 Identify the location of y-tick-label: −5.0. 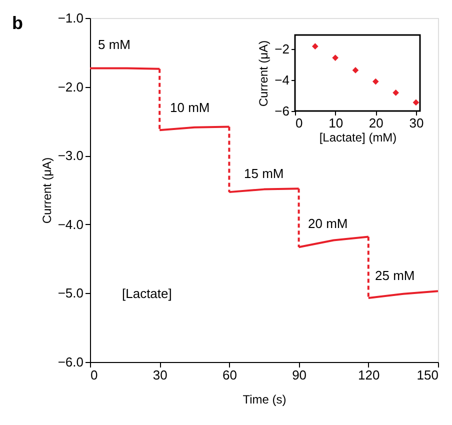
(71, 293).